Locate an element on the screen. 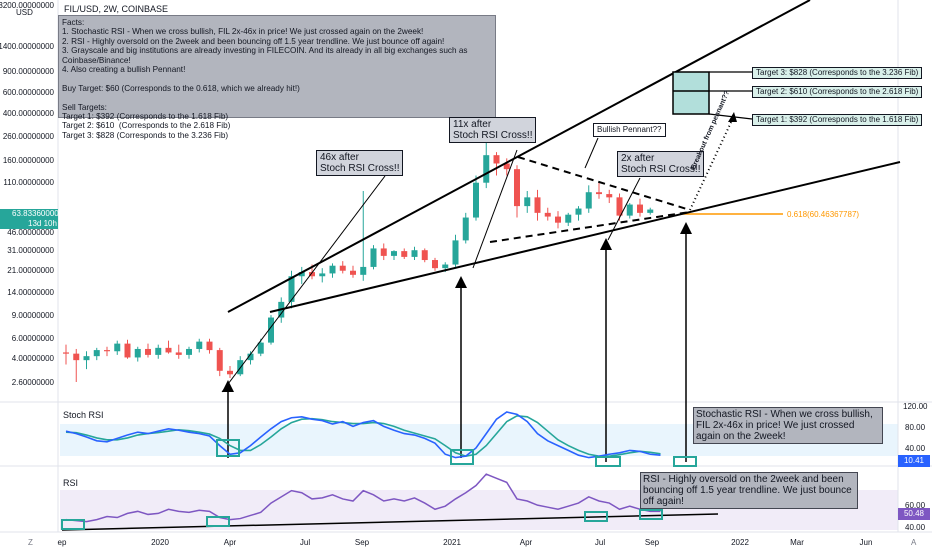 This screenshot has width=932, height=550. price-tick: 9.00000000 is located at coordinates (33, 315).